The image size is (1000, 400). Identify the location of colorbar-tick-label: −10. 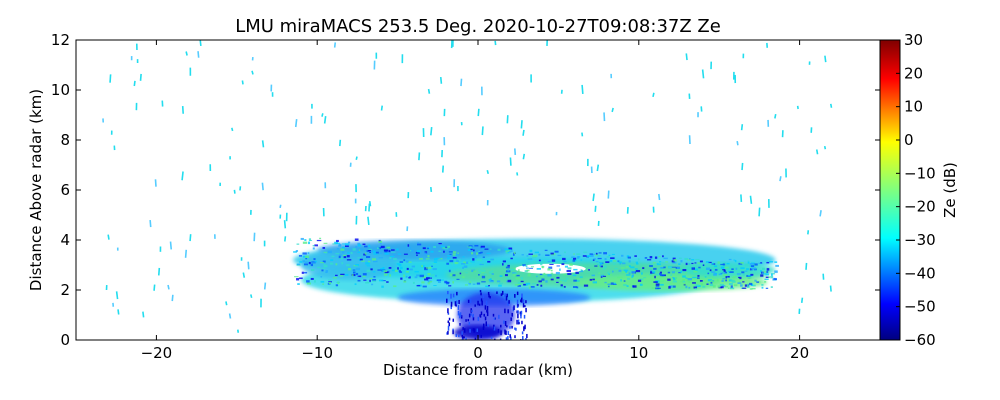
(920, 173).